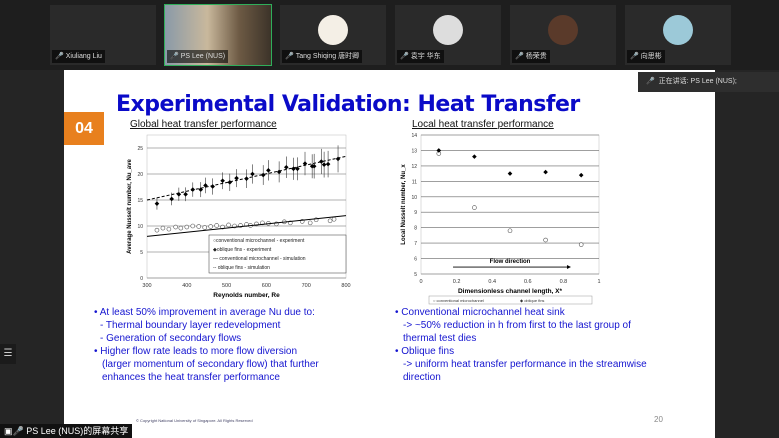  I want to click on participant-tile: 🎤 Tang Shiqing 唐时卿, so click(333, 35).